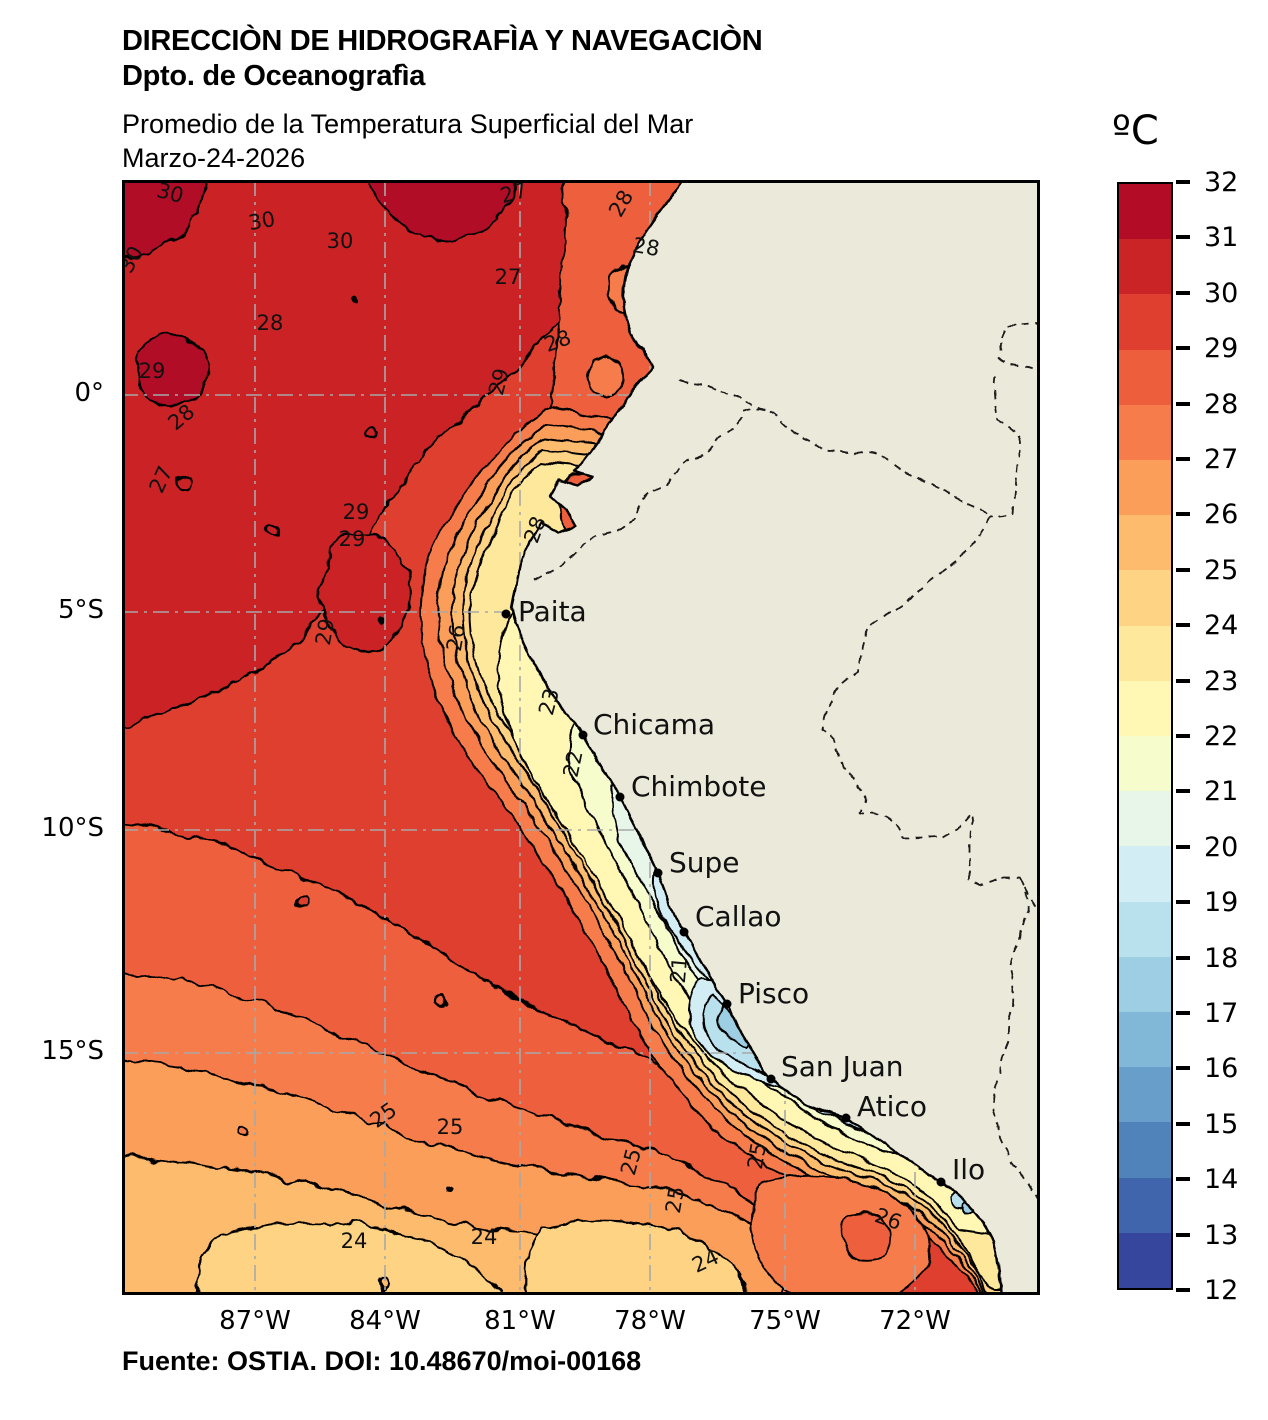 The image size is (1268, 1420). Describe the element at coordinates (658, 873) in the screenshot. I see `city-dot-supe` at that location.